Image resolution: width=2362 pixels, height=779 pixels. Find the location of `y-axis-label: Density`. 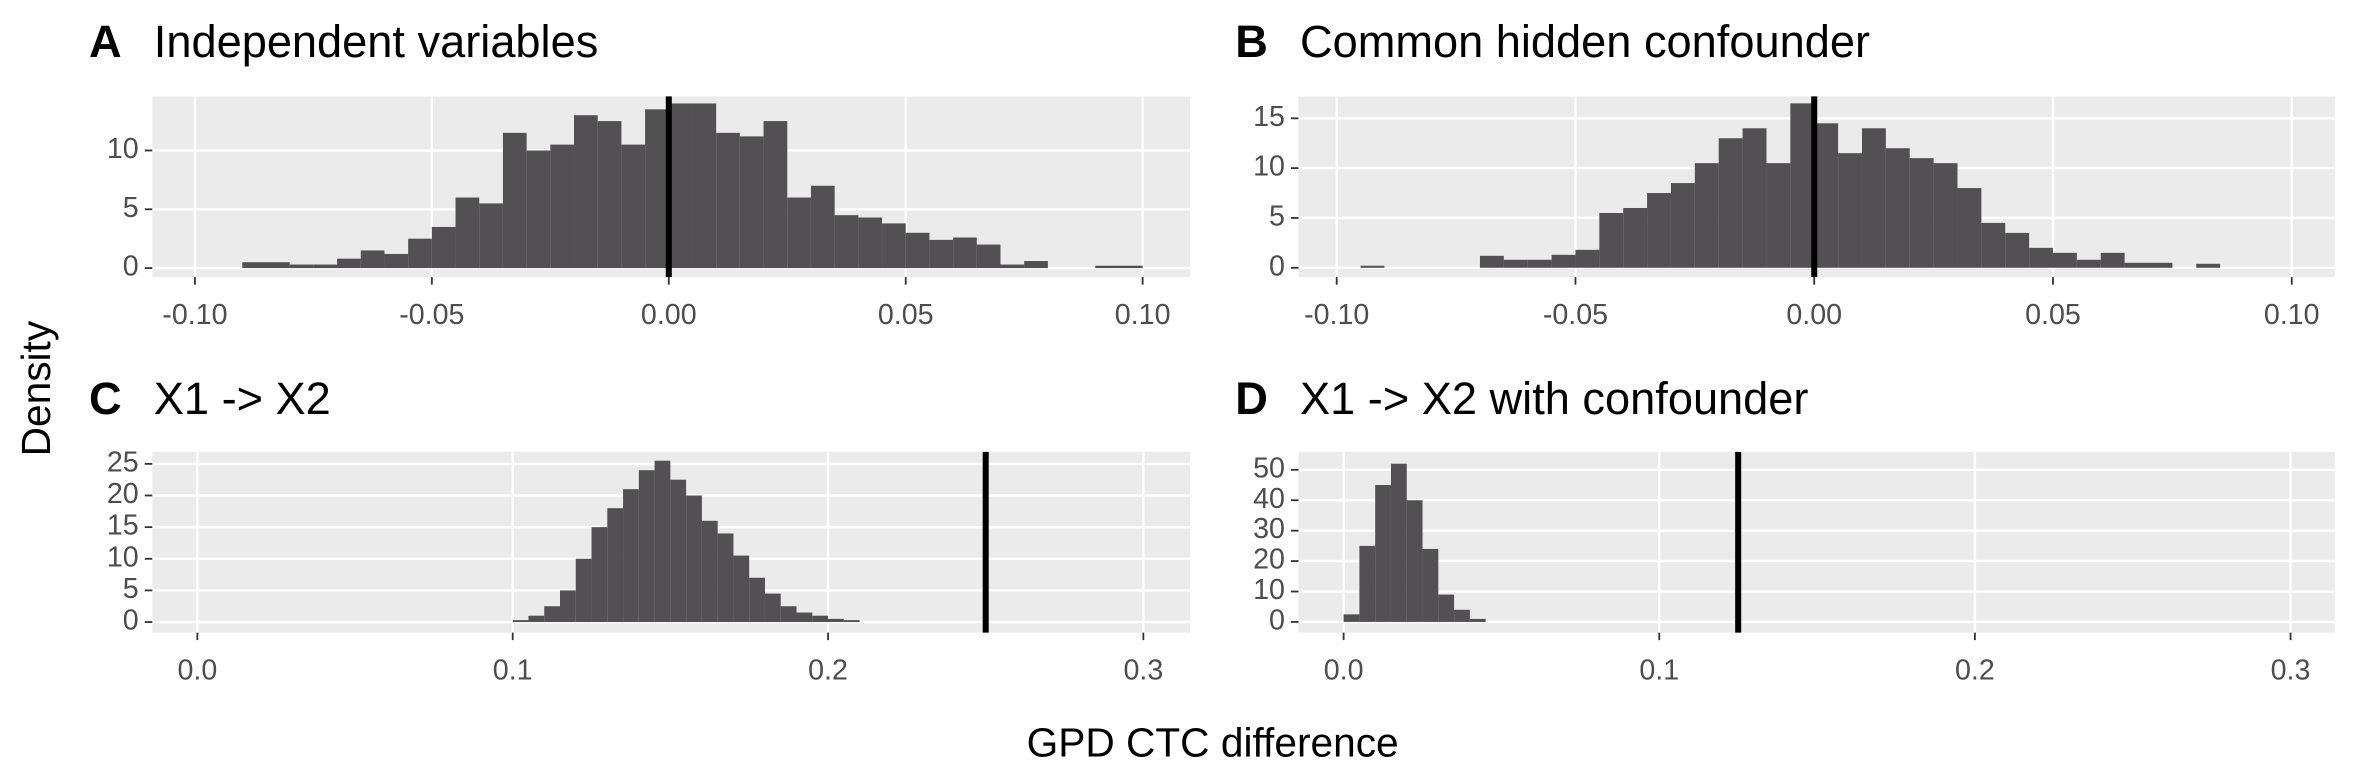

y-axis-label: Density is located at coordinates (36, 388).